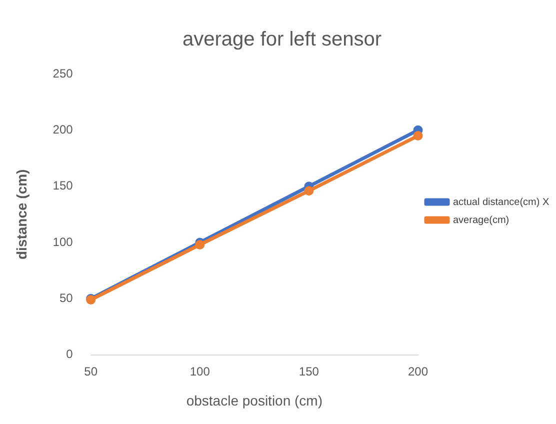  I want to click on y-axis-title: distance (cm), so click(21, 214).